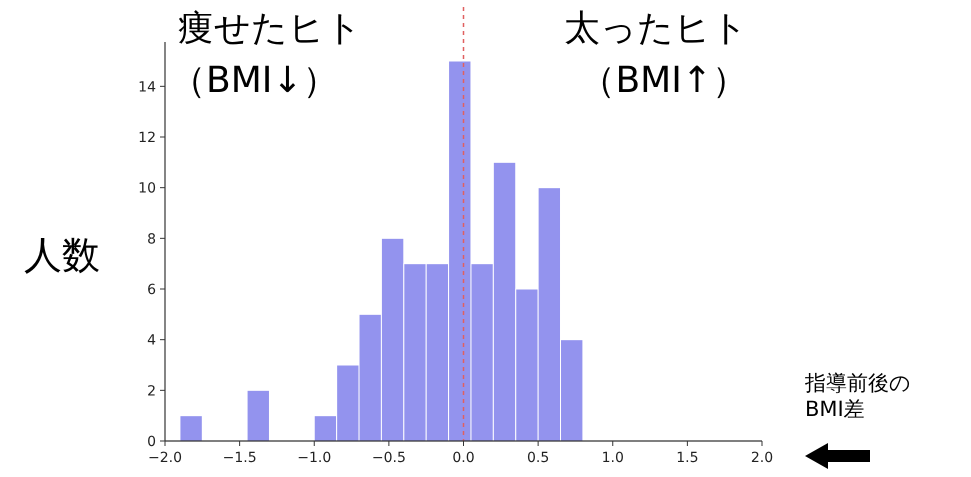 The image size is (971, 477). I want to click on annotation: （BMI↑）, so click(663, 80).